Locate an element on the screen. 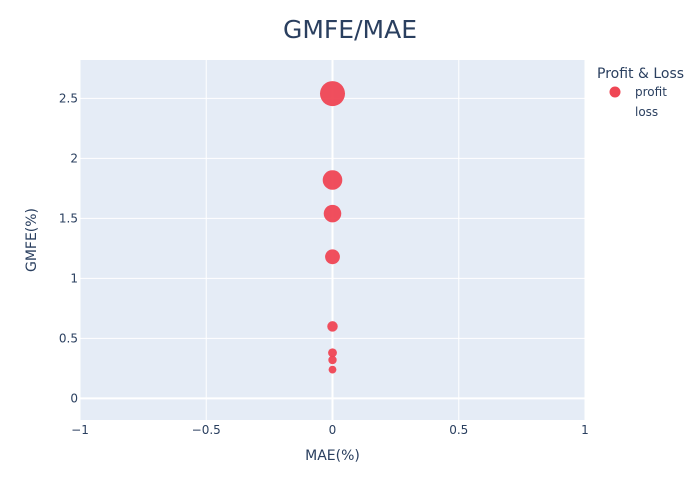  legend-label-profit: profit is located at coordinates (651, 92).